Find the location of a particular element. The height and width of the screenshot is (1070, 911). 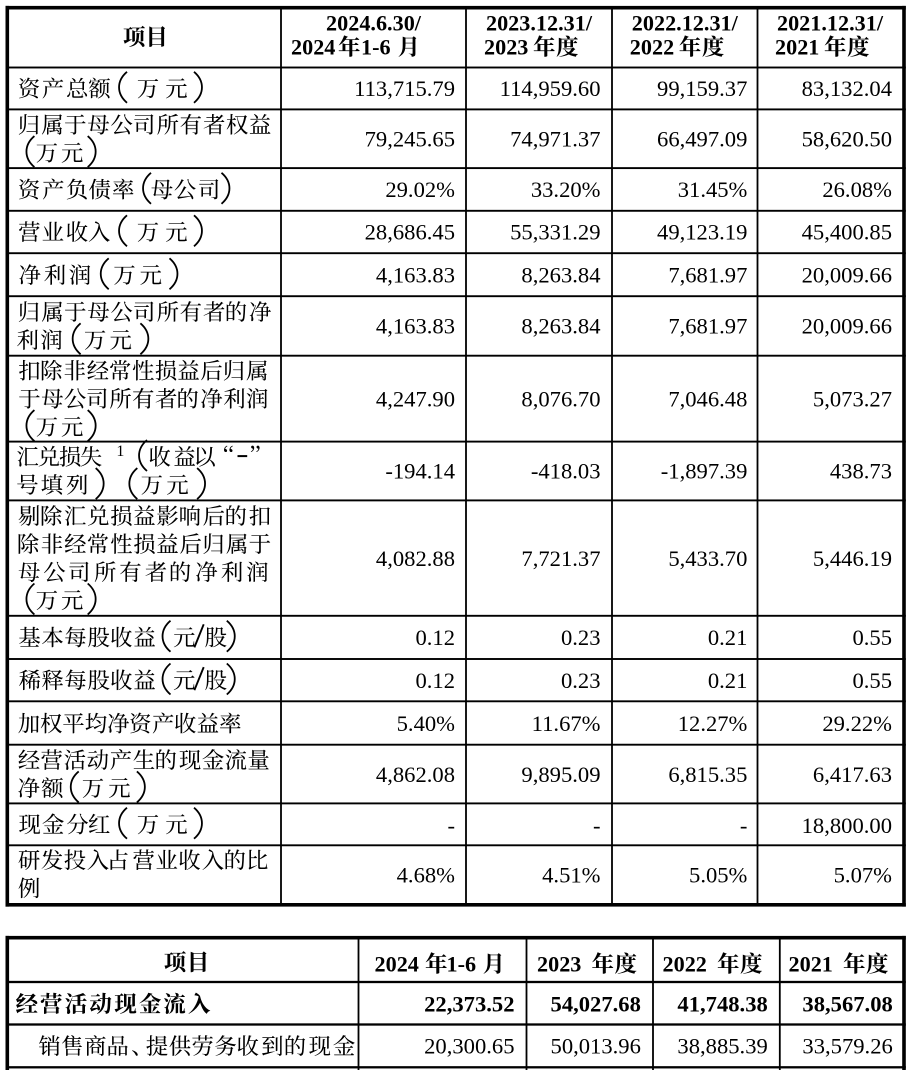

svg-text: 58,620.50 is located at coordinates (847, 138).